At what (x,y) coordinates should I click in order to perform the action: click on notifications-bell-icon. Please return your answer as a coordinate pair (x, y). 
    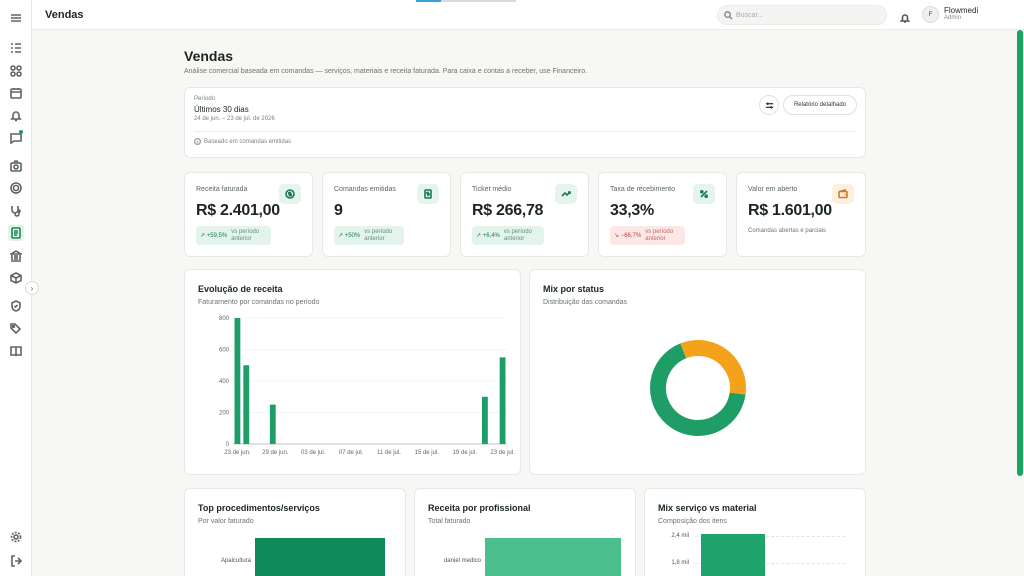
    Looking at the image, I should click on (905, 16).